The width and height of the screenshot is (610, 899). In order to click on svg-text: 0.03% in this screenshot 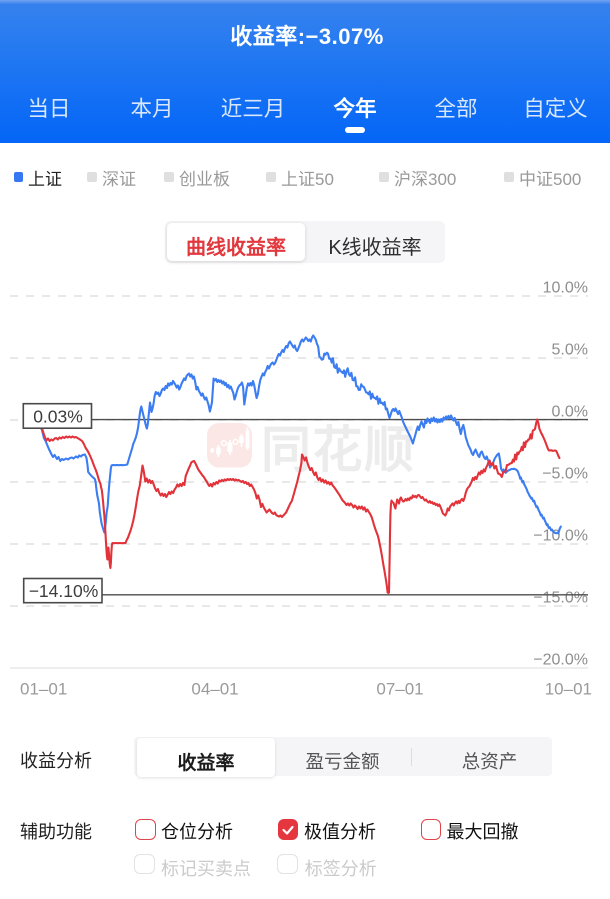, I will do `click(58, 417)`.